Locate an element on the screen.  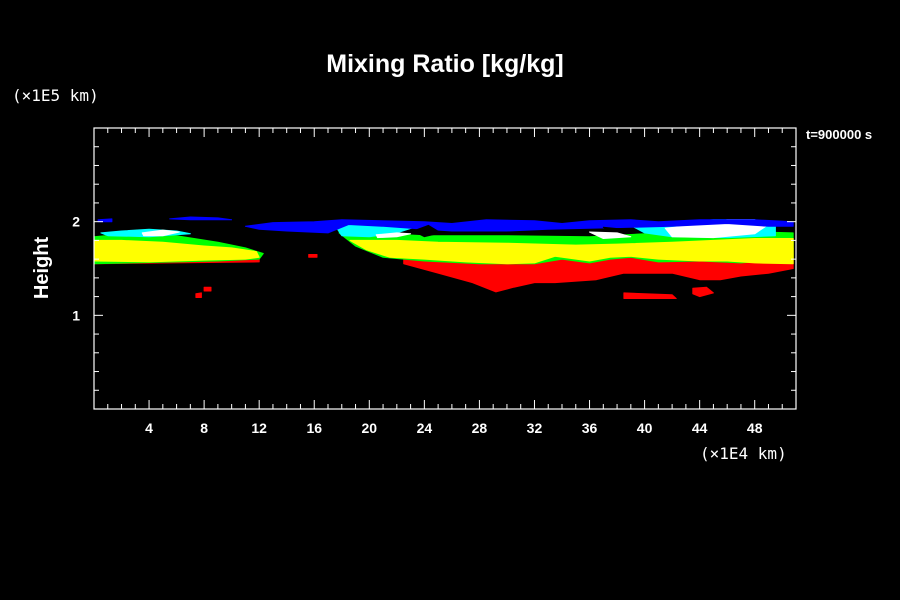
x-tick-label: 20 is located at coordinates (370, 428).